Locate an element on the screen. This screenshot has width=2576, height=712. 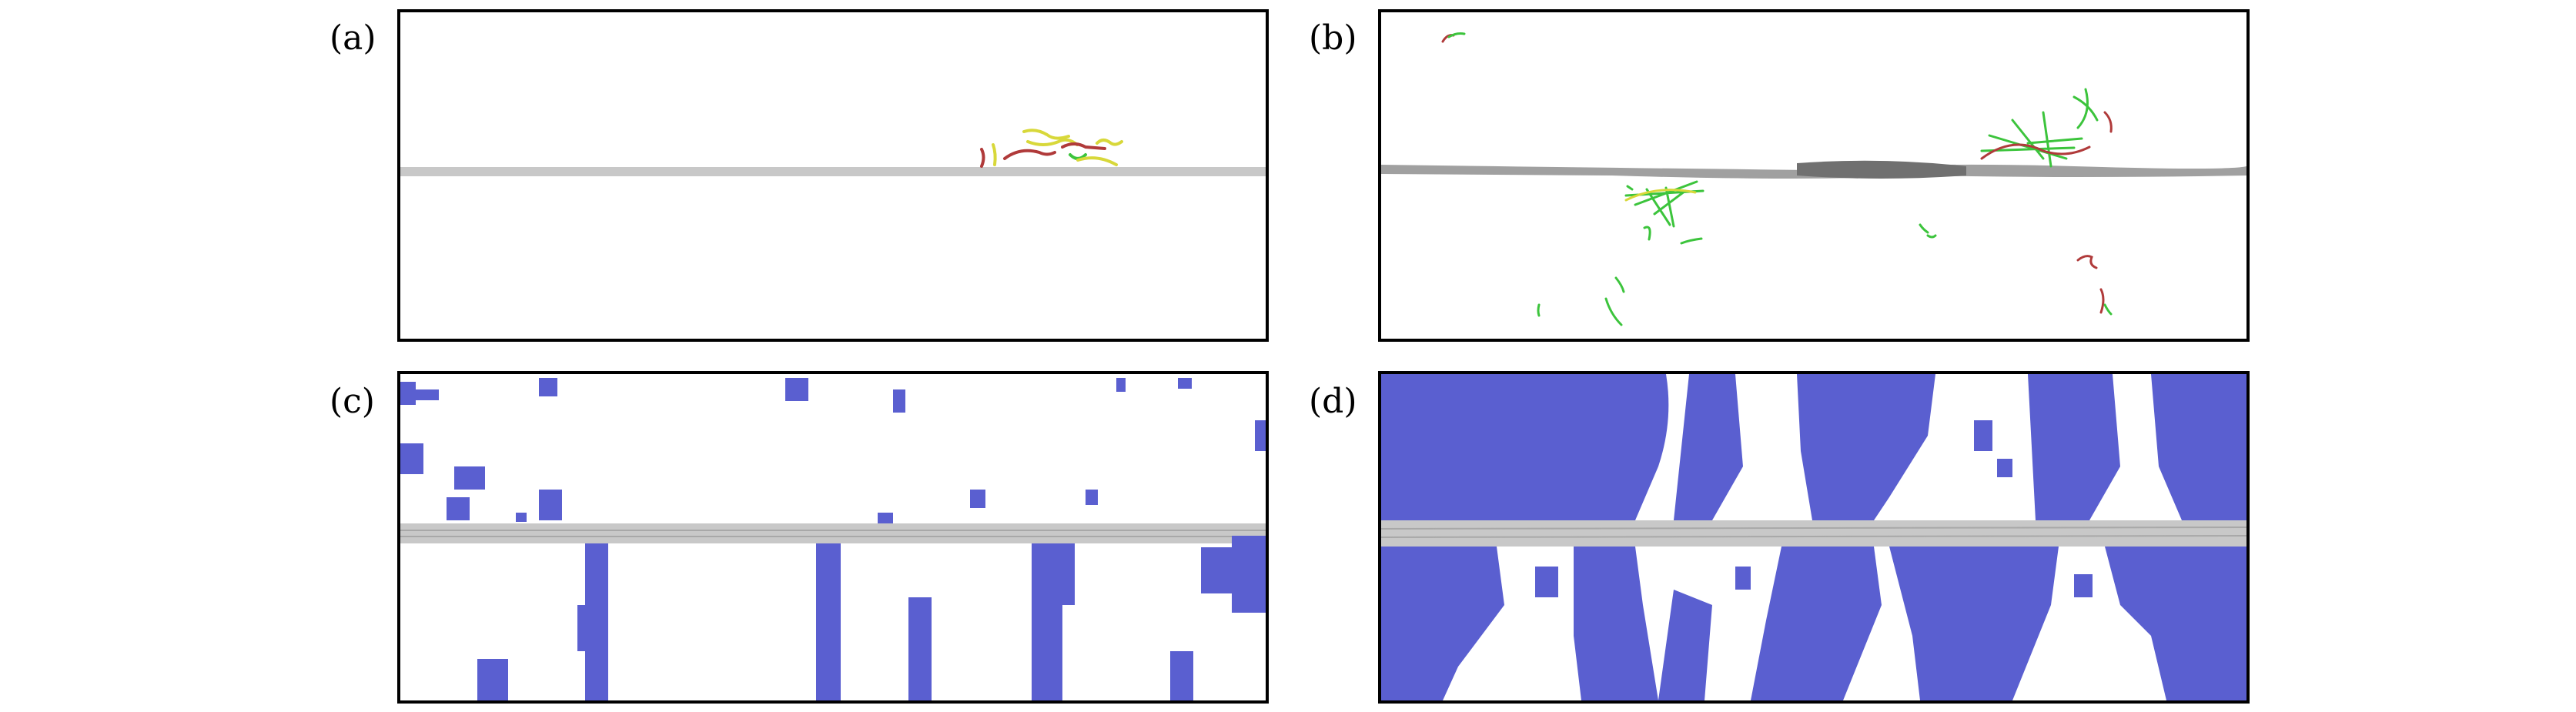
panel-b-canvas is located at coordinates (1814, 179).